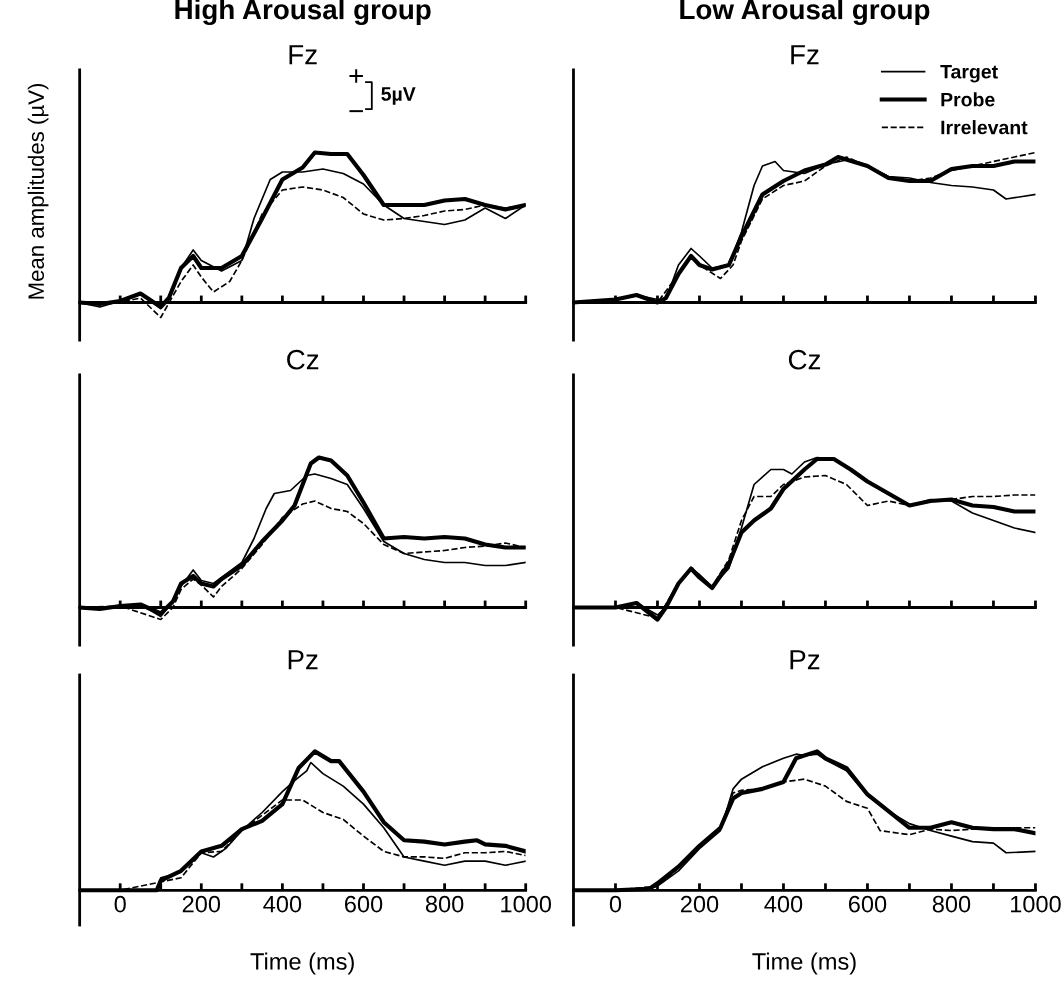 The height and width of the screenshot is (1000, 1062). What do you see at coordinates (968, 99) in the screenshot?
I see `legend-label: Probe` at bounding box center [968, 99].